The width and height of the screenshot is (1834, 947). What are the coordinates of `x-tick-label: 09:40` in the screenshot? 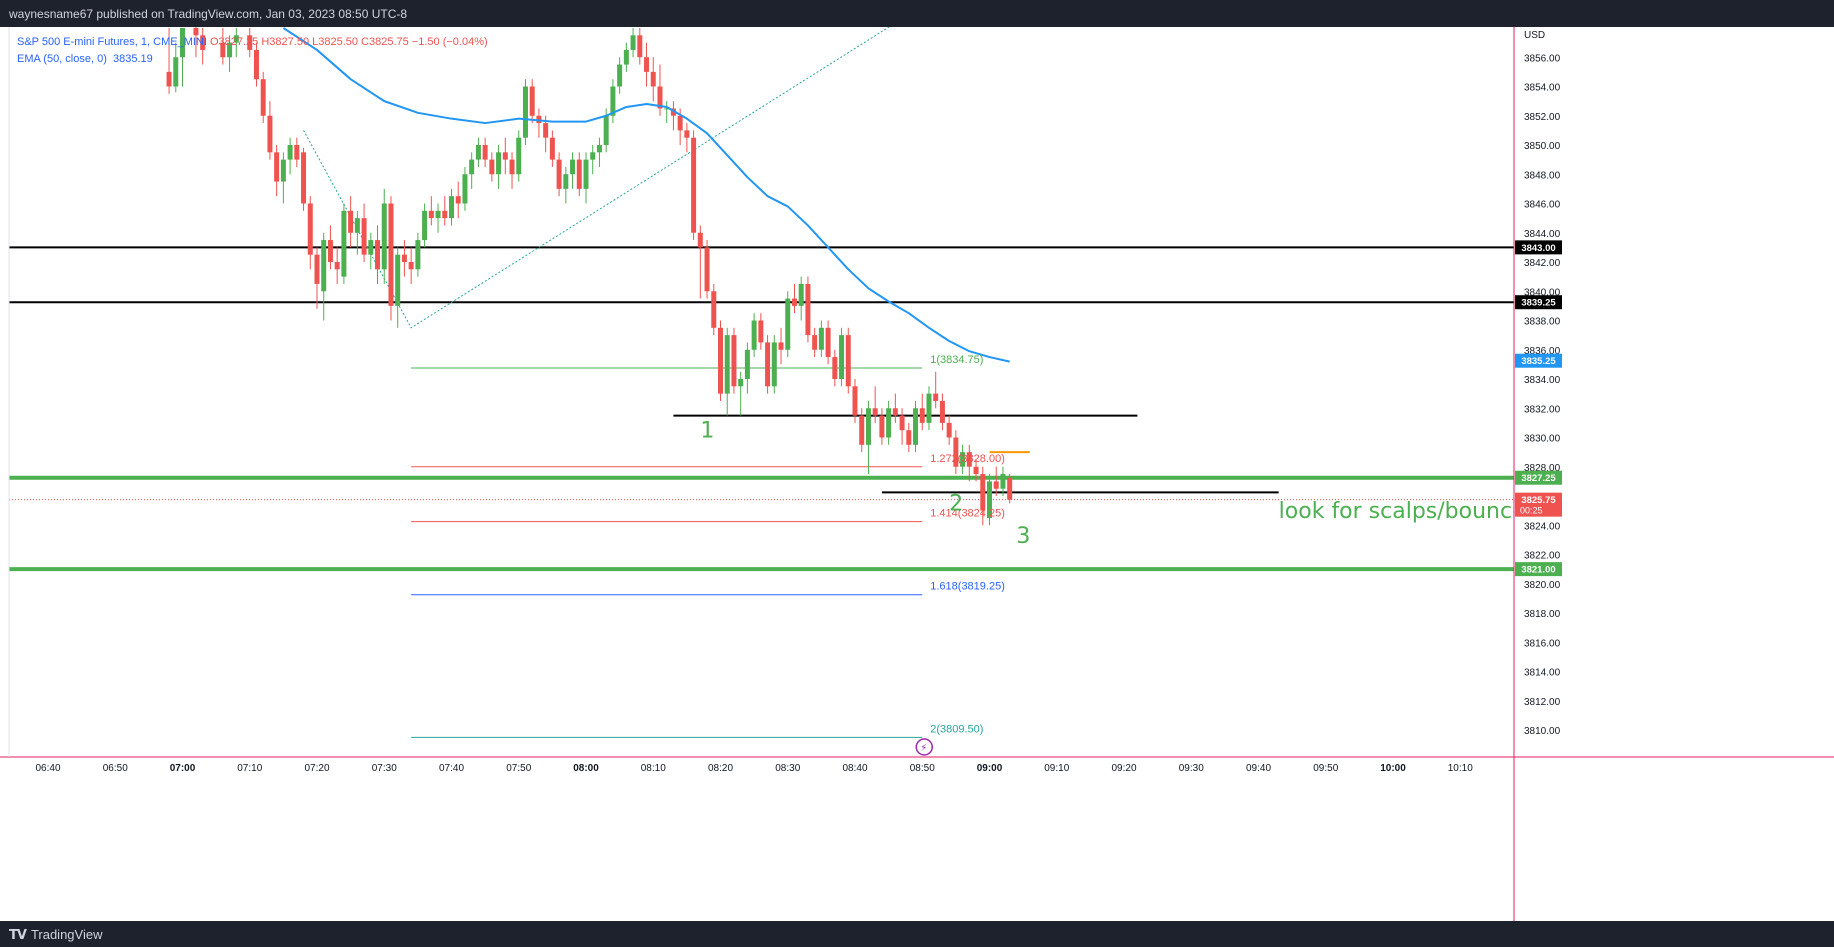 It's located at (1258, 768).